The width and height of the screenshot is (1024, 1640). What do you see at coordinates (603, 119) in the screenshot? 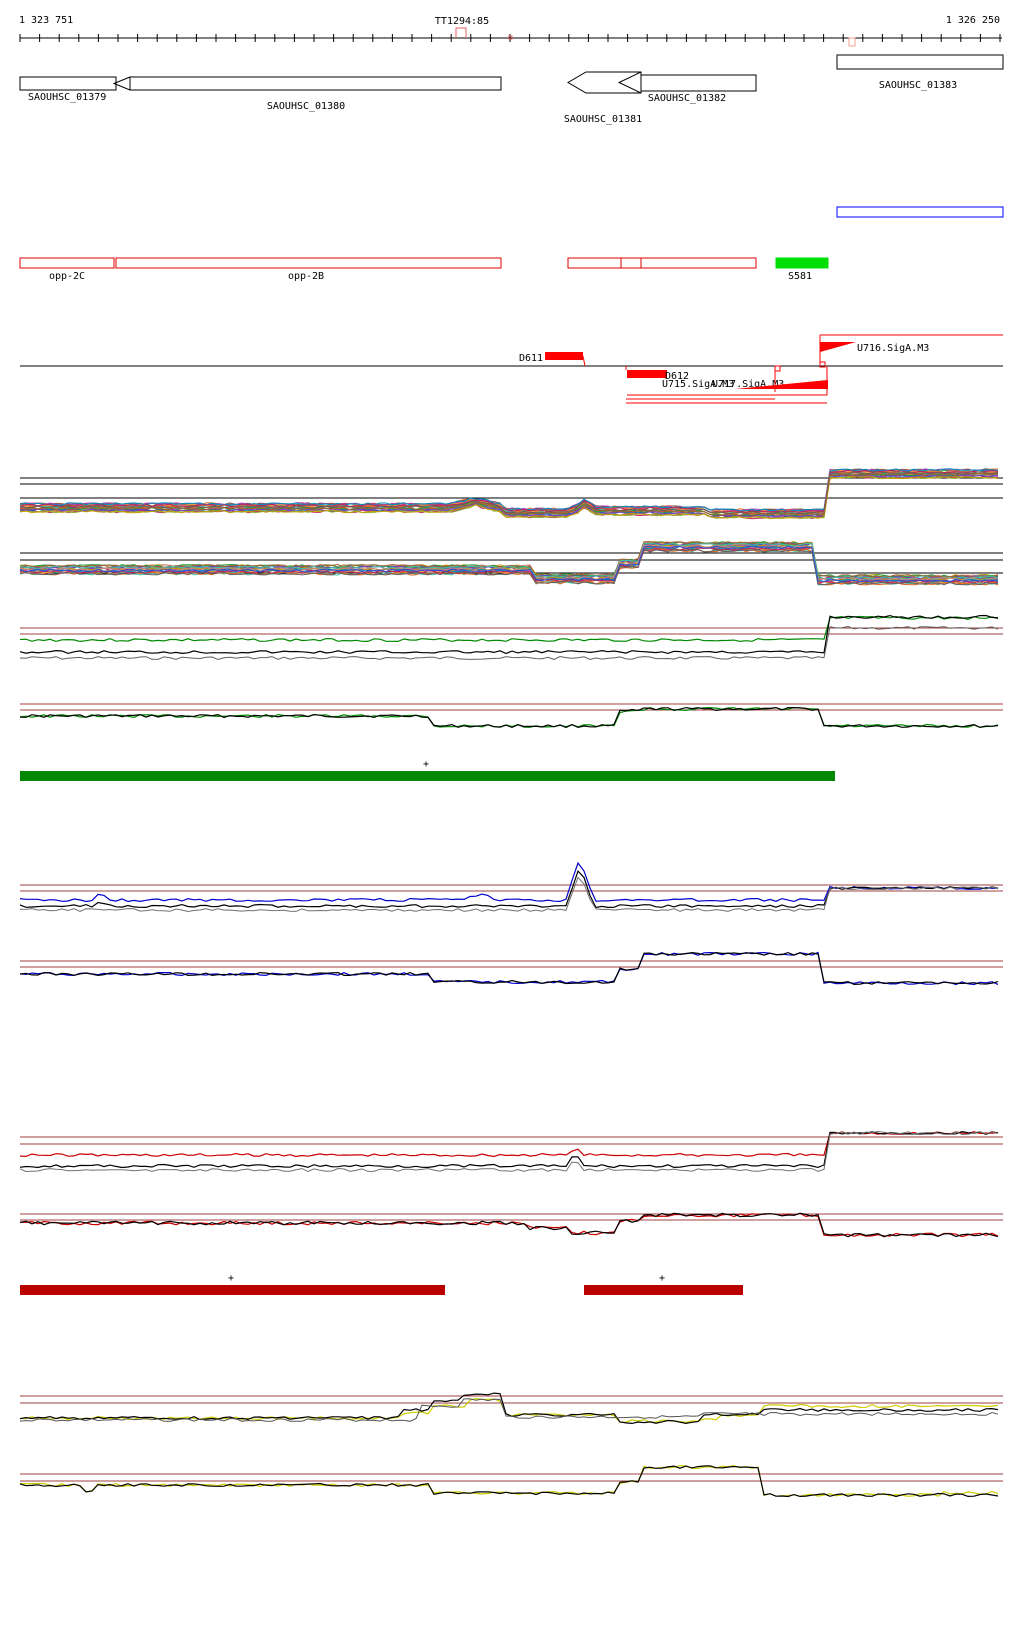
I see `gene-label: SAOUHSC_01381` at bounding box center [603, 119].